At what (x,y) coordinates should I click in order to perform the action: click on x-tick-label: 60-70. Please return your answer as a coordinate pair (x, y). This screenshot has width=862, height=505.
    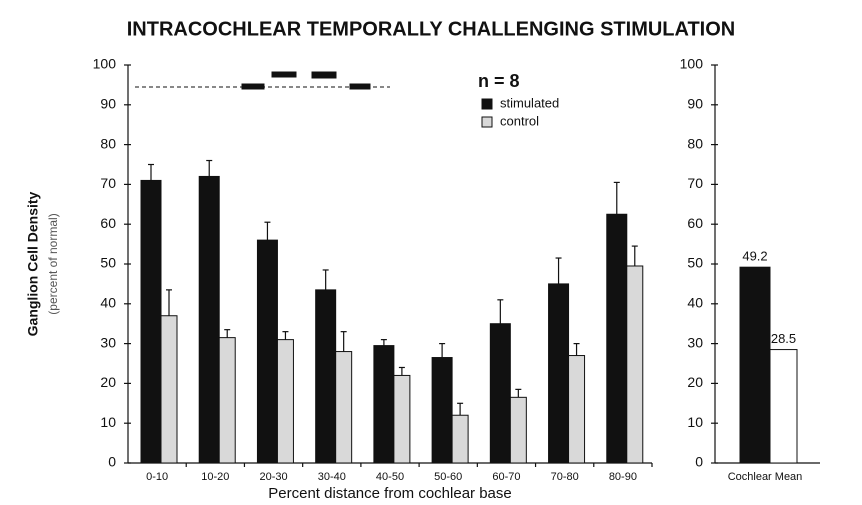
    Looking at the image, I should click on (506, 477).